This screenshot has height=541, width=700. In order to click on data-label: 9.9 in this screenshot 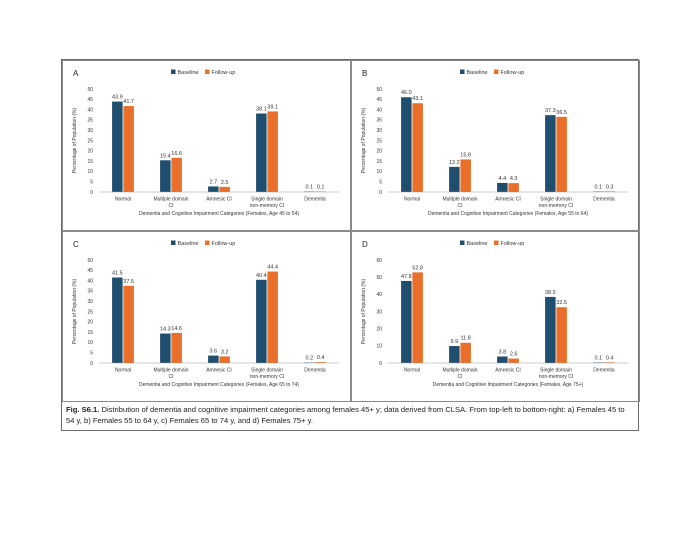, I will do `click(455, 342)`.